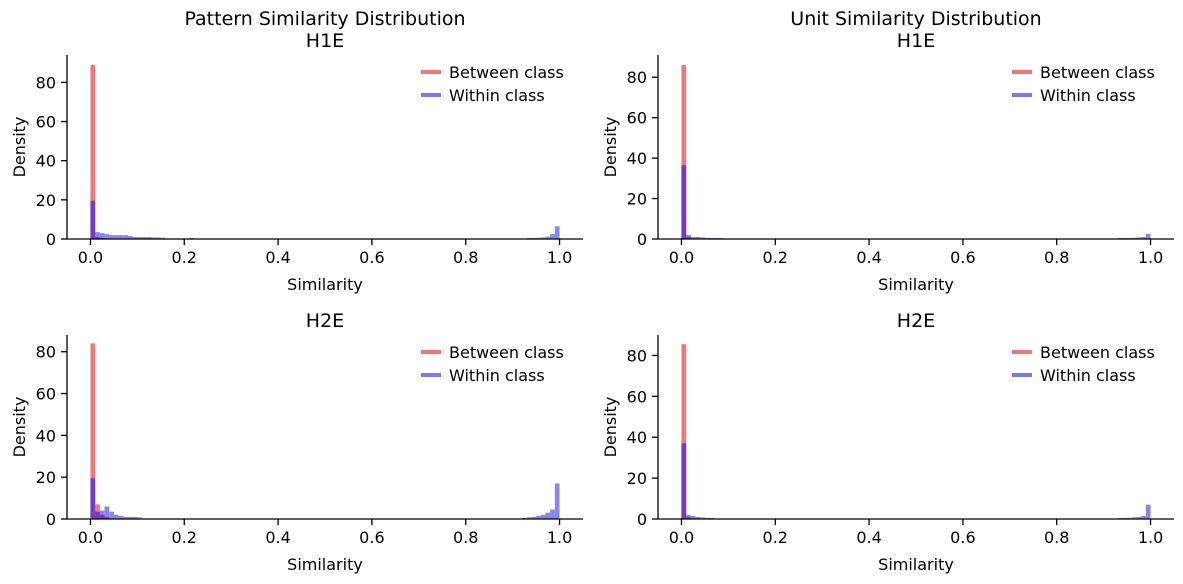  Describe the element at coordinates (916, 284) in the screenshot. I see `x-axis-label: Similarity` at that location.